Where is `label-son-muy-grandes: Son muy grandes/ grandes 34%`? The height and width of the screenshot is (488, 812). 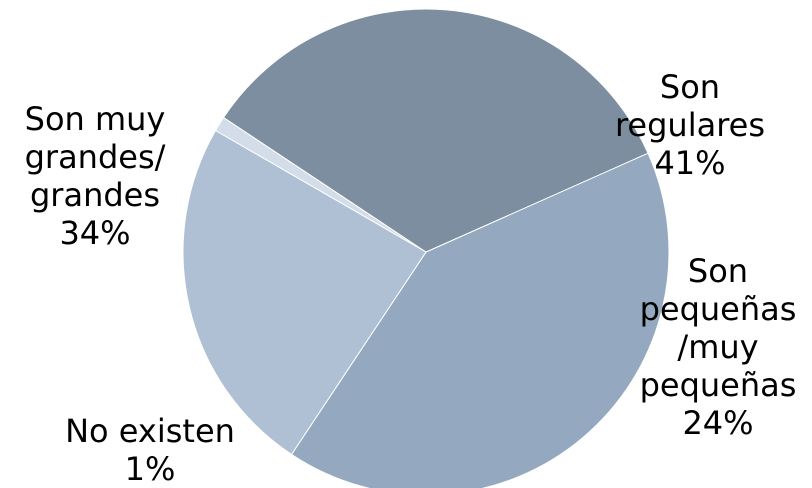 label-son-muy-grandes: Son muy grandes/ grandes 34% is located at coordinates (95, 176).